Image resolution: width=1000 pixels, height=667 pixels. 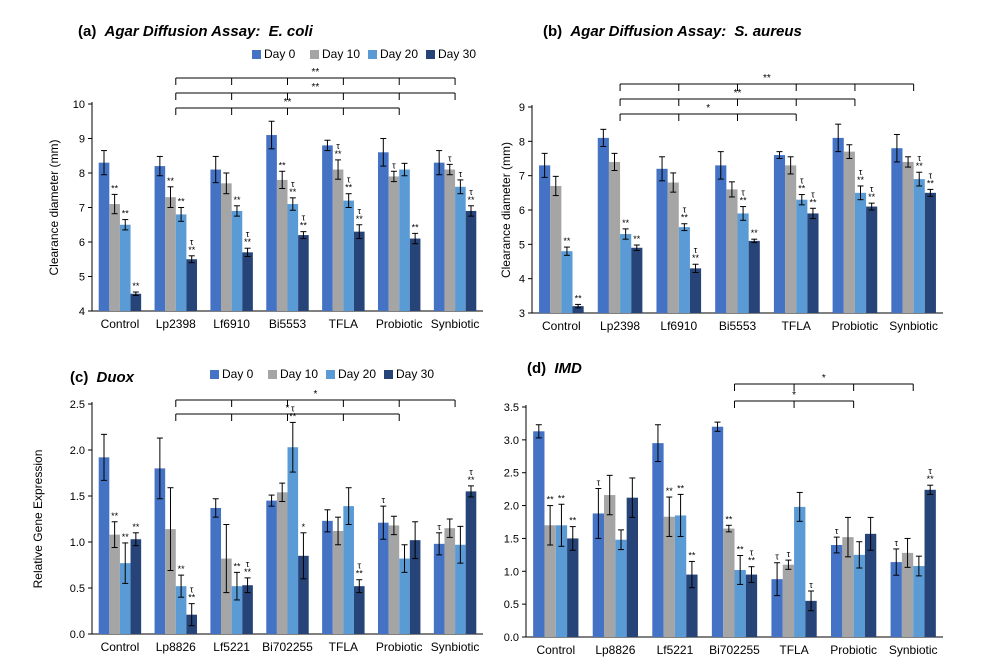 I want to click on y-tick-label: 1.5, so click(x=511, y=539).